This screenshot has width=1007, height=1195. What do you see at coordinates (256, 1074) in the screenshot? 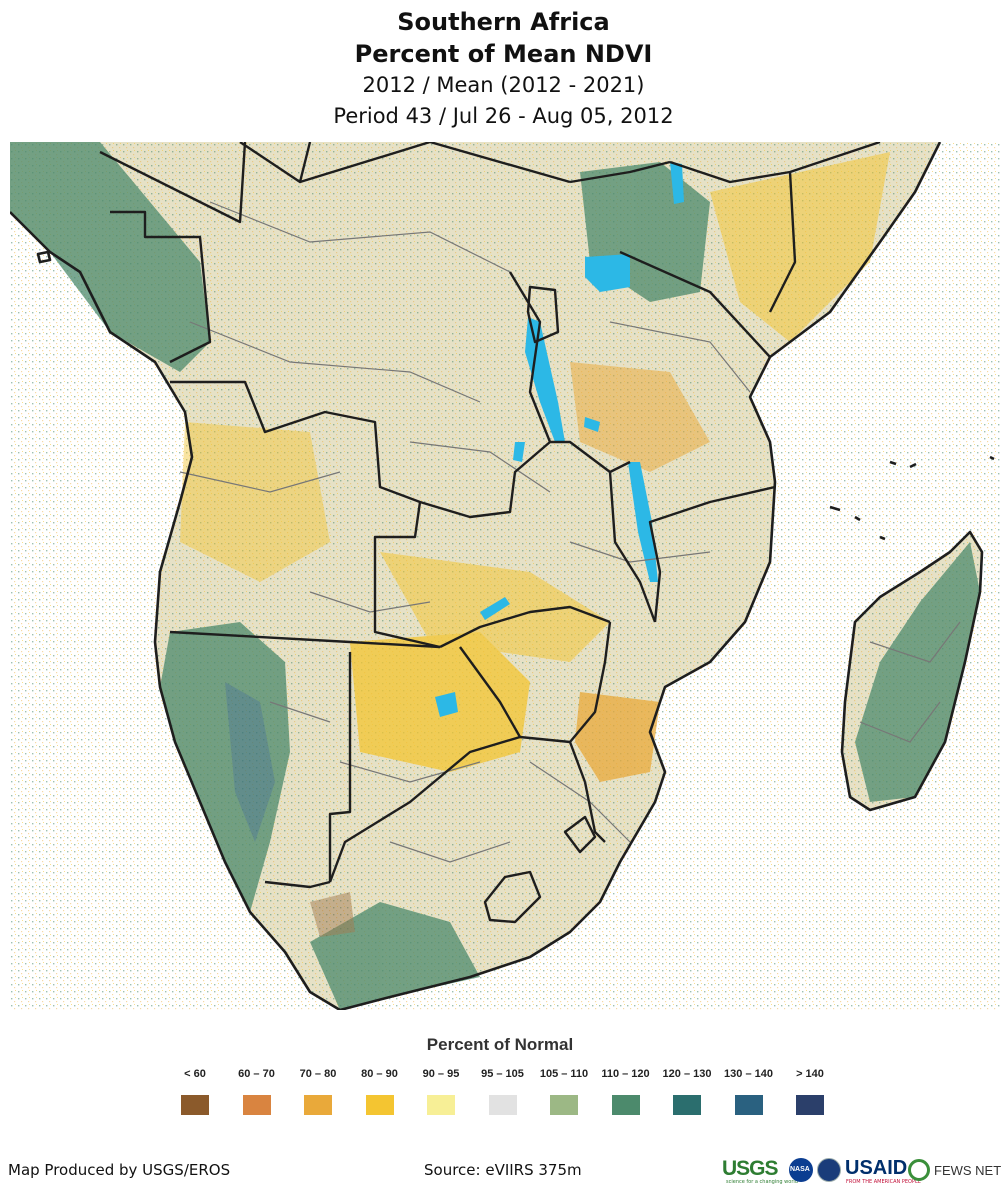
I see `legend-label: 60 – 70` at bounding box center [256, 1074].